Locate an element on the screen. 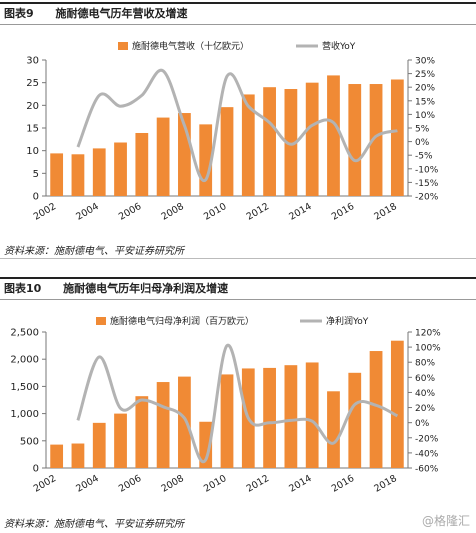 This screenshot has width=476, height=533. y-right-tick-label: -5% is located at coordinates (424, 157).